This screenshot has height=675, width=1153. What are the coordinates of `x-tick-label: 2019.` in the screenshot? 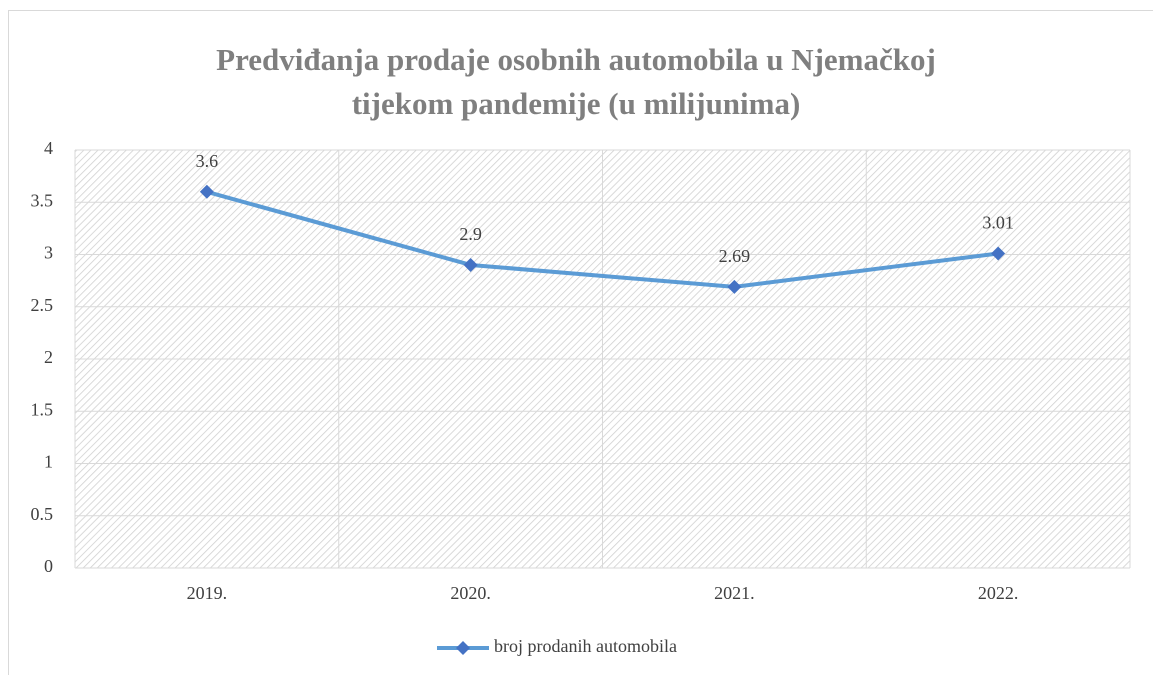 It's located at (207, 593).